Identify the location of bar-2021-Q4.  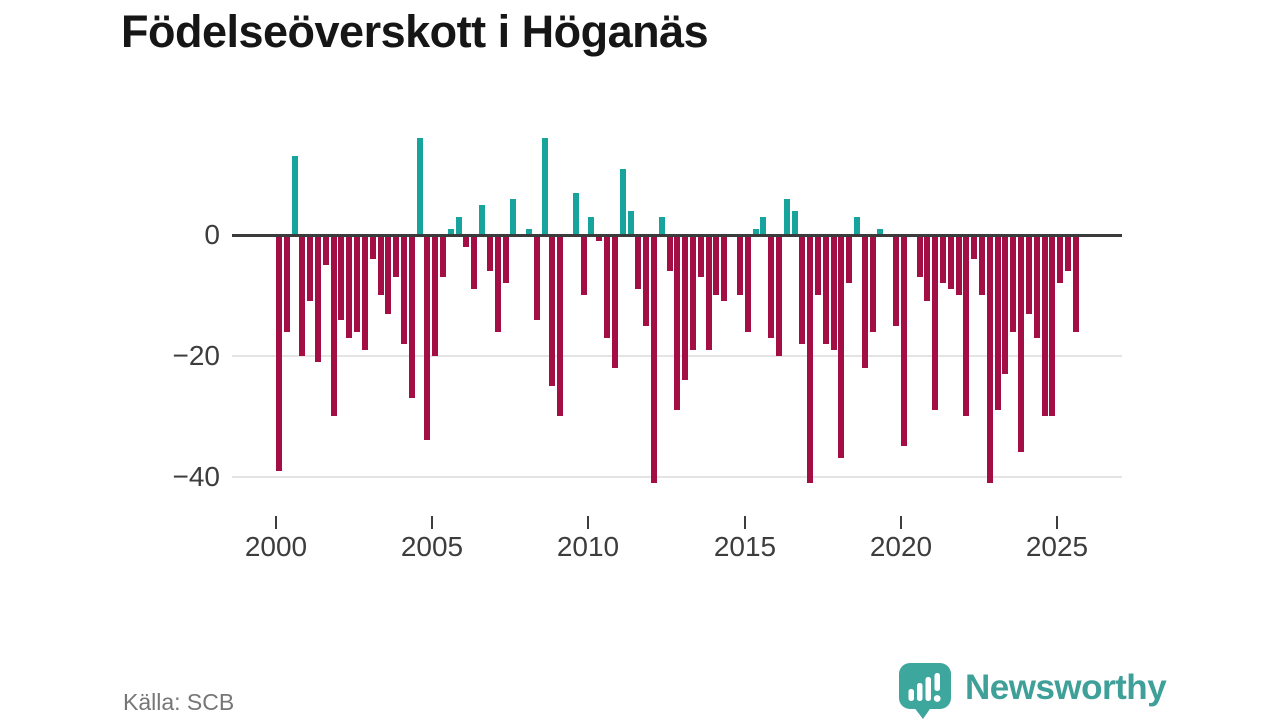
(959, 265).